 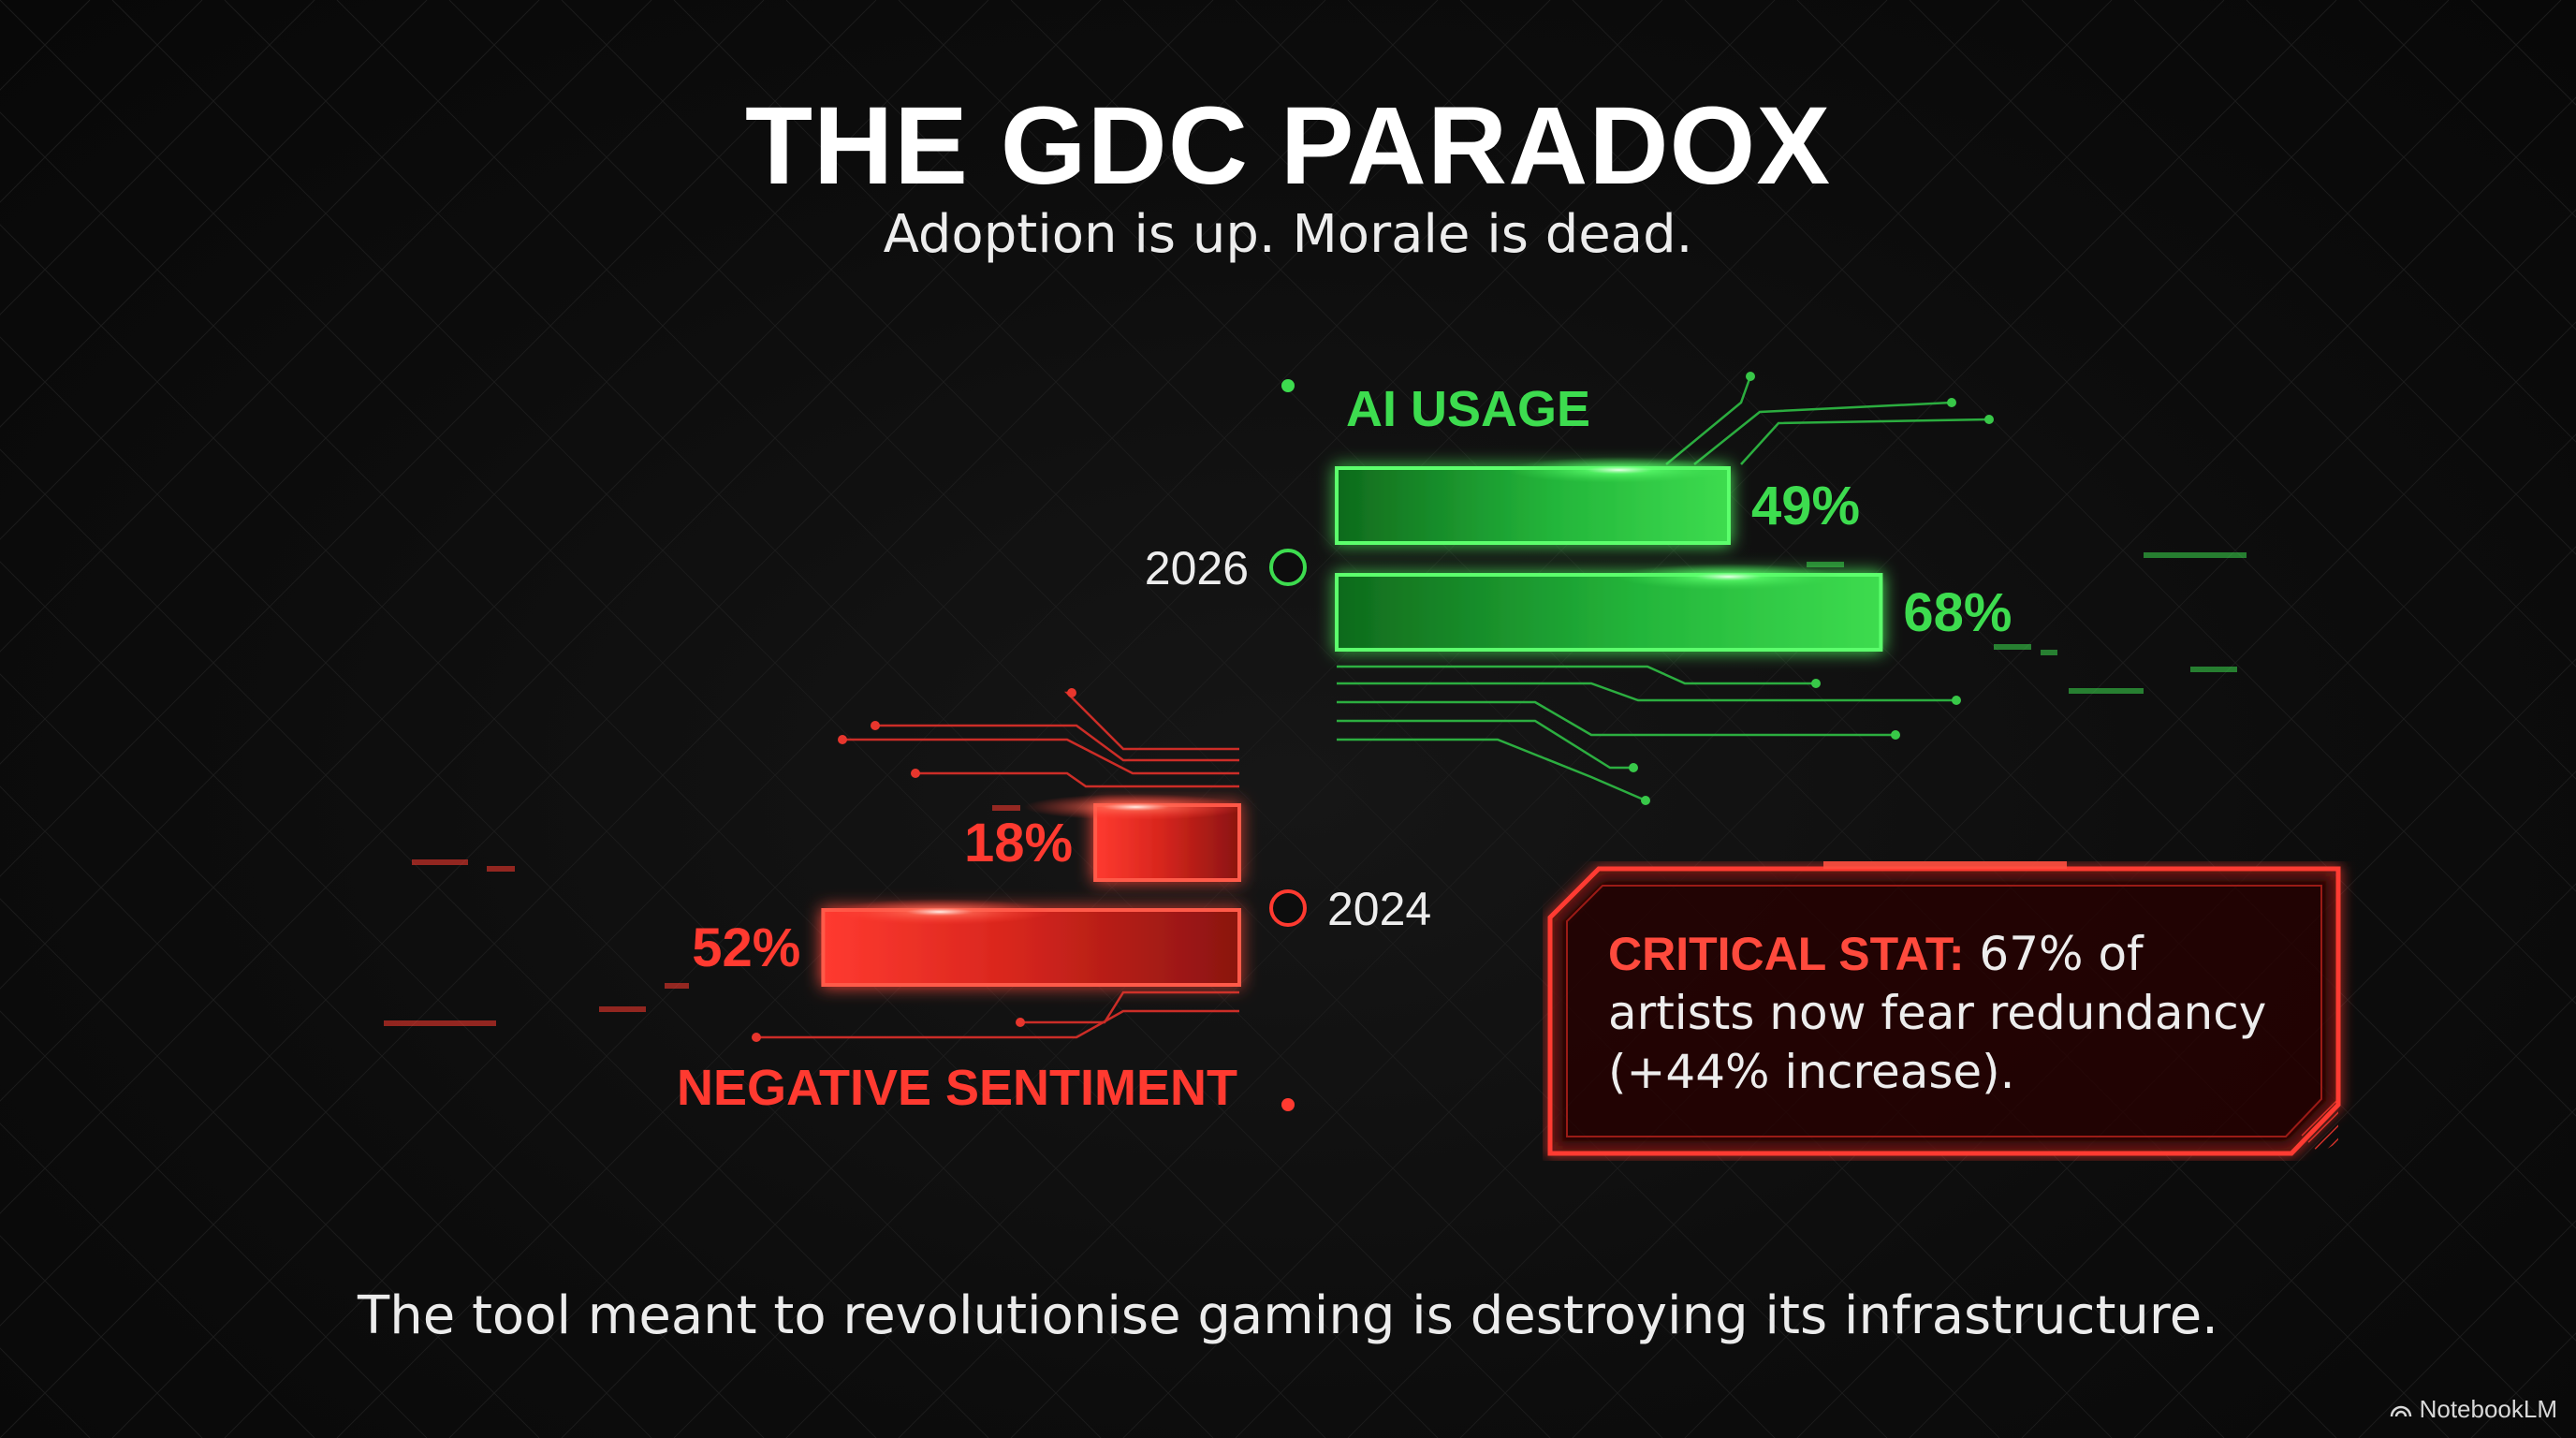 I want to click on page-title: THE GDC PARADOX, so click(x=1288, y=146).